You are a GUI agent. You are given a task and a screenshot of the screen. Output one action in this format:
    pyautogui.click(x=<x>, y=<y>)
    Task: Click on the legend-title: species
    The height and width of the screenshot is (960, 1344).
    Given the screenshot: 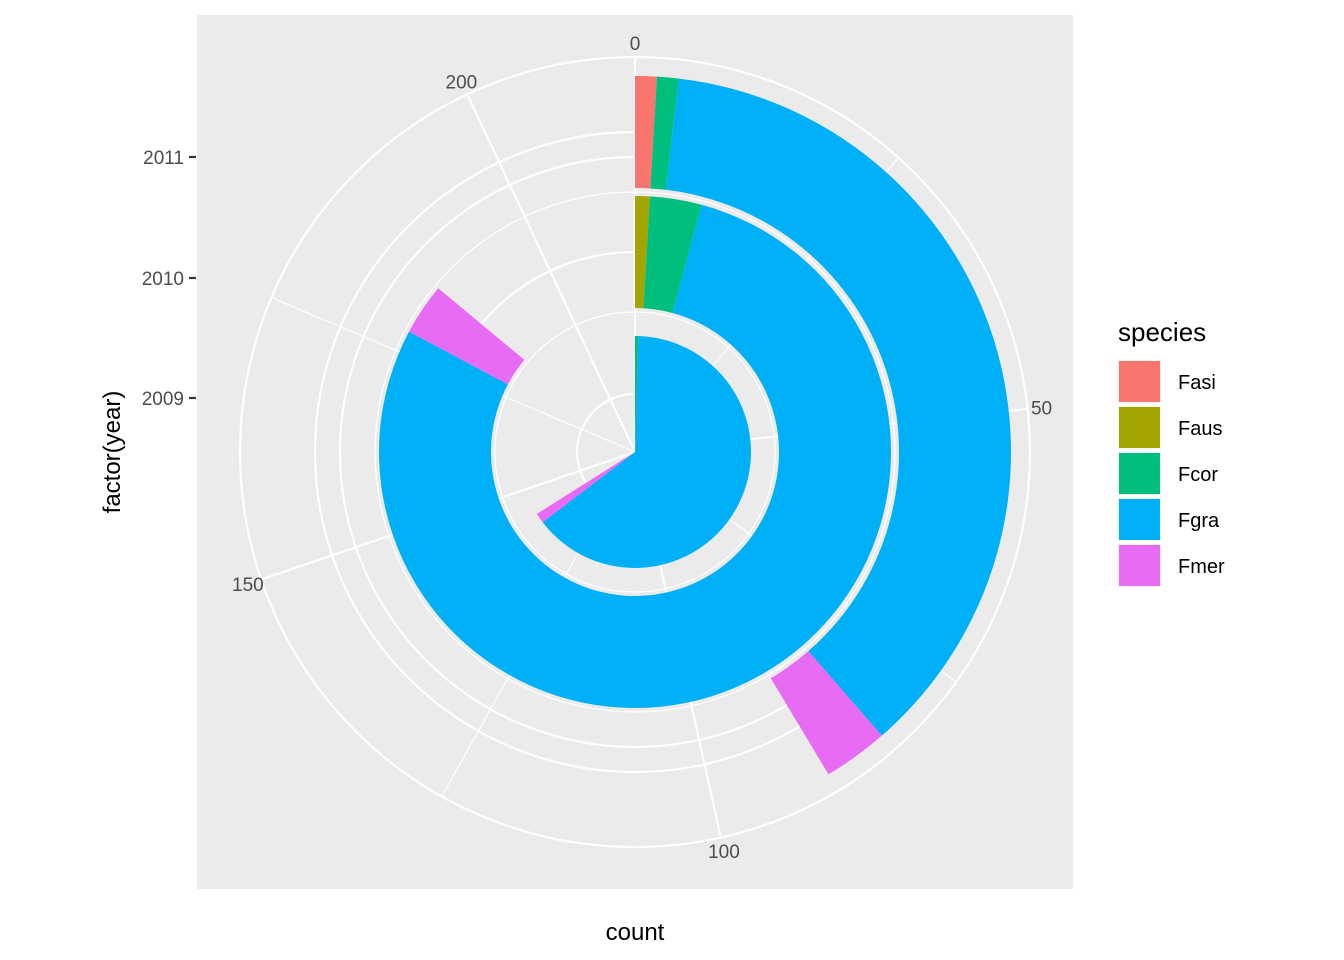 What is the action you would take?
    pyautogui.click(x=1162, y=332)
    